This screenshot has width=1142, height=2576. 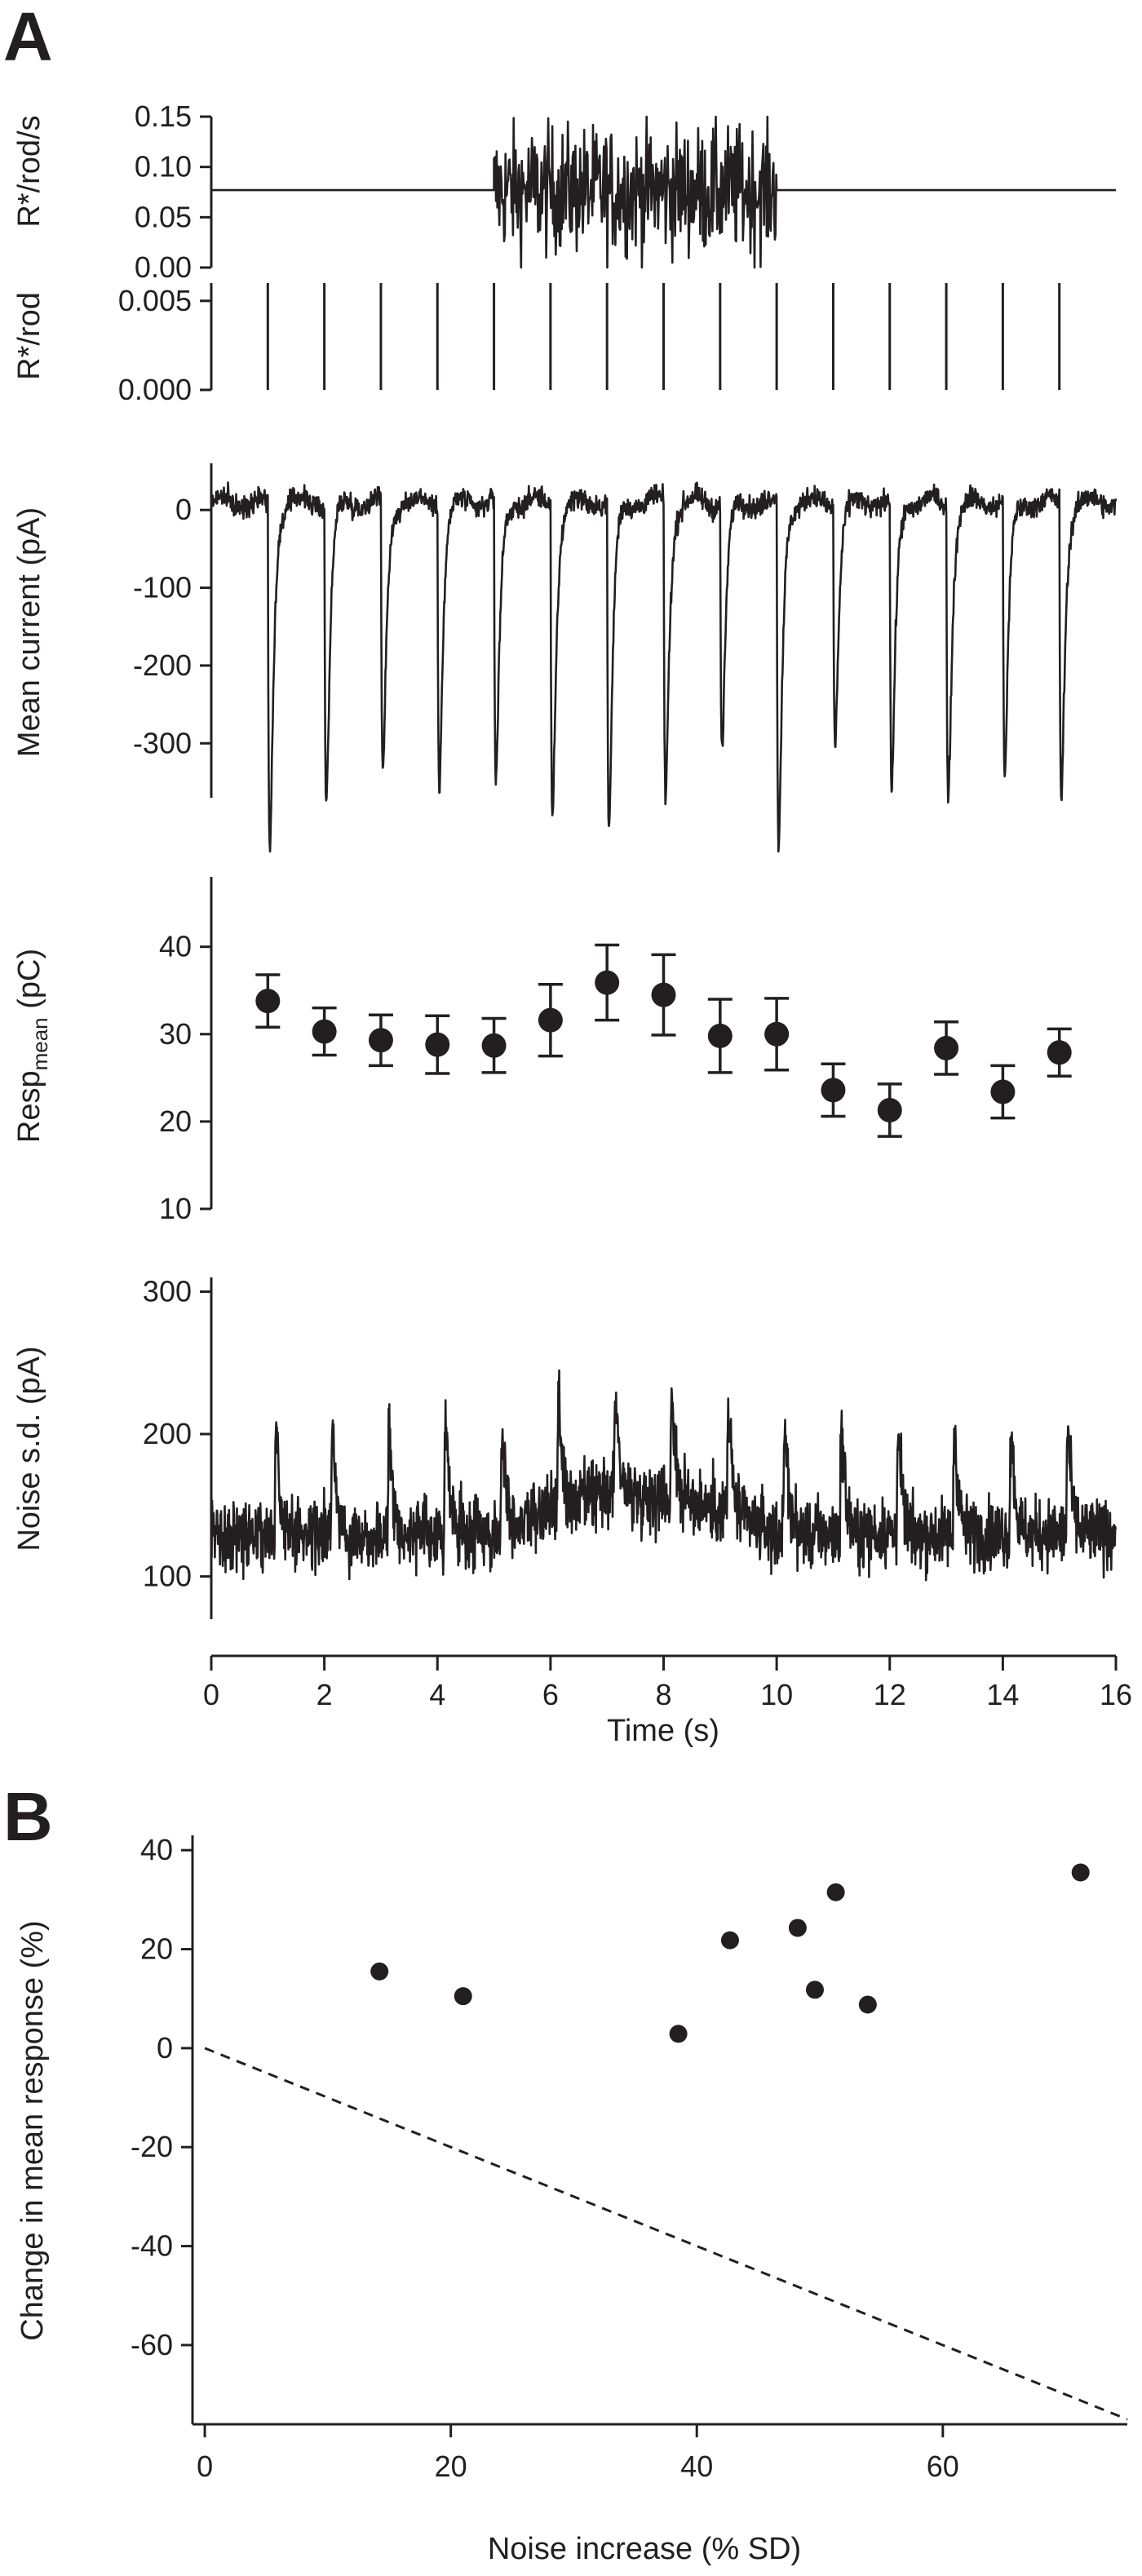 I want to click on time-xtick-label: 12, so click(x=890, y=1694).